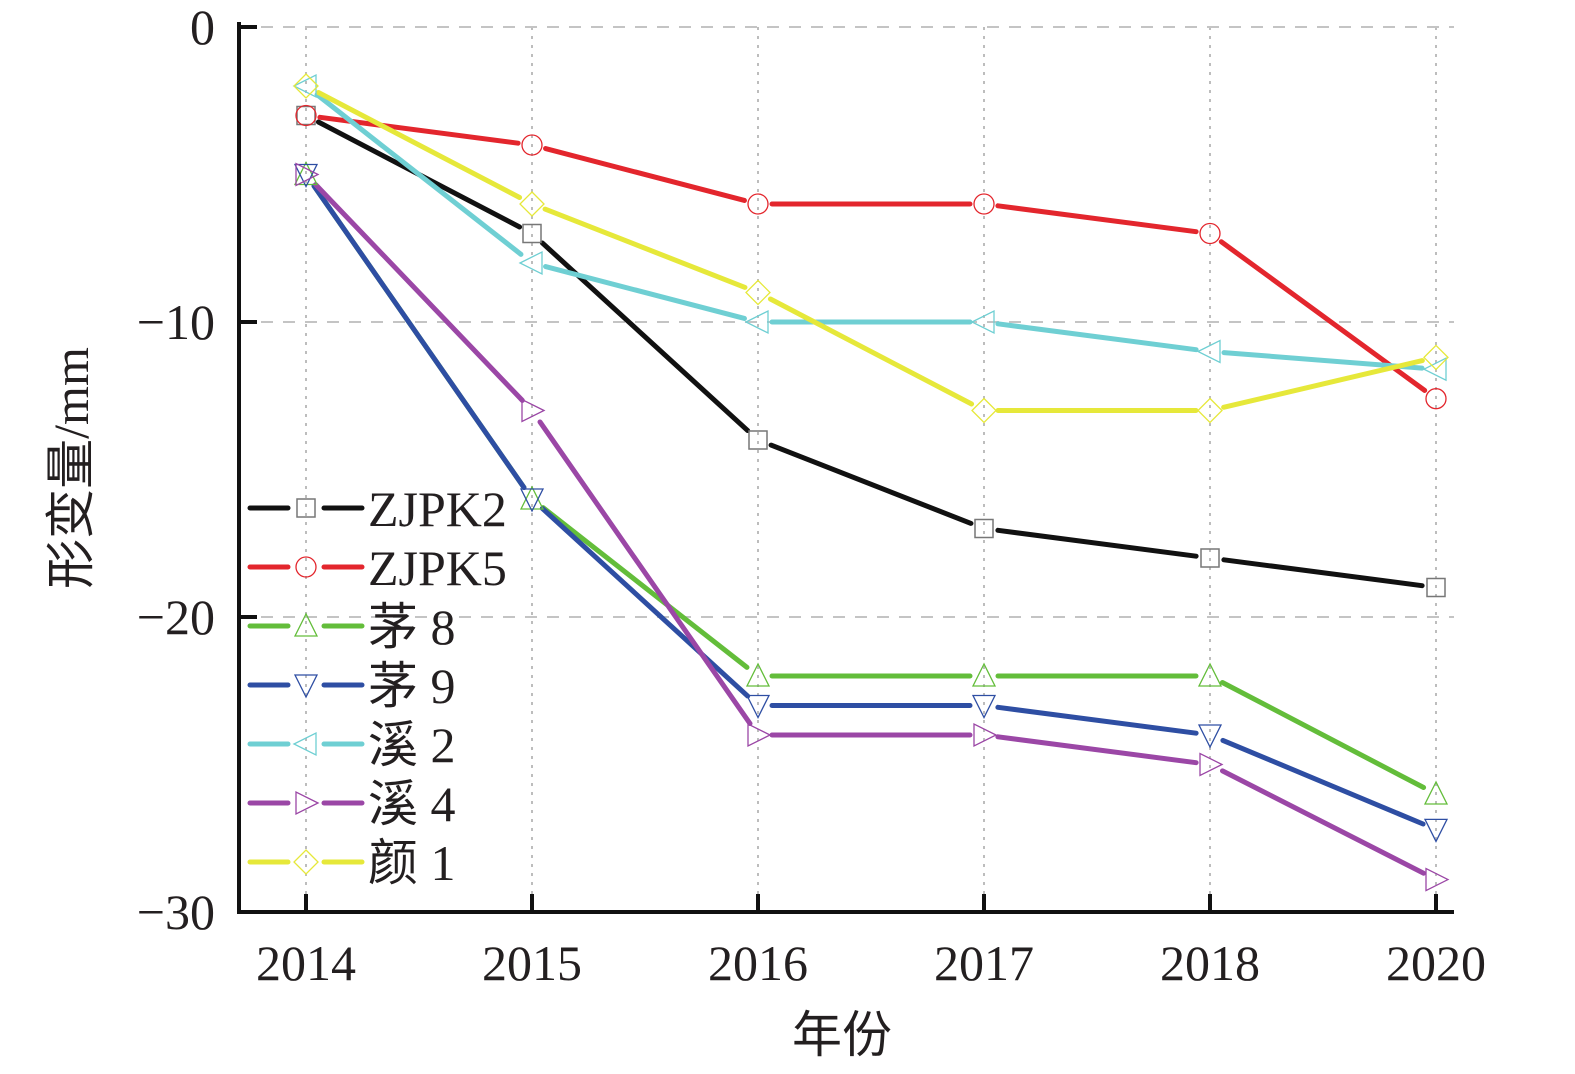 Image resolution: width=1575 pixels, height=1074 pixels. I want to click on legend-item: 颜 1, so click(351, 863).